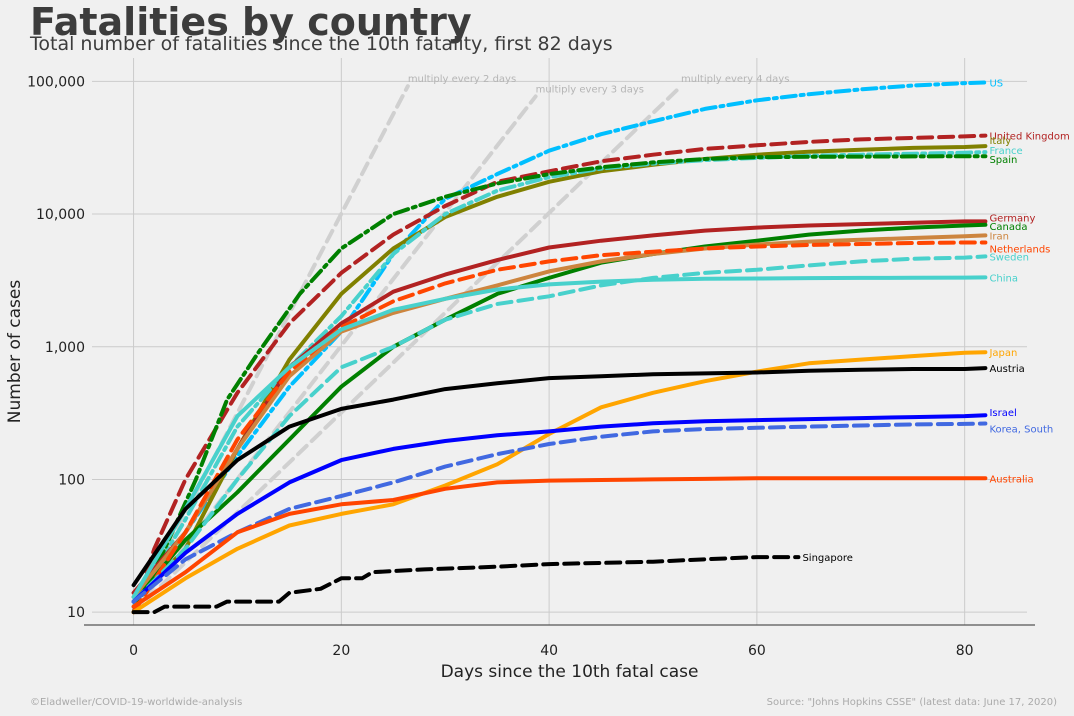 Image resolution: width=1074 pixels, height=716 pixels. What do you see at coordinates (1006, 369) in the screenshot?
I see `series-label-austria: Austria` at bounding box center [1006, 369].